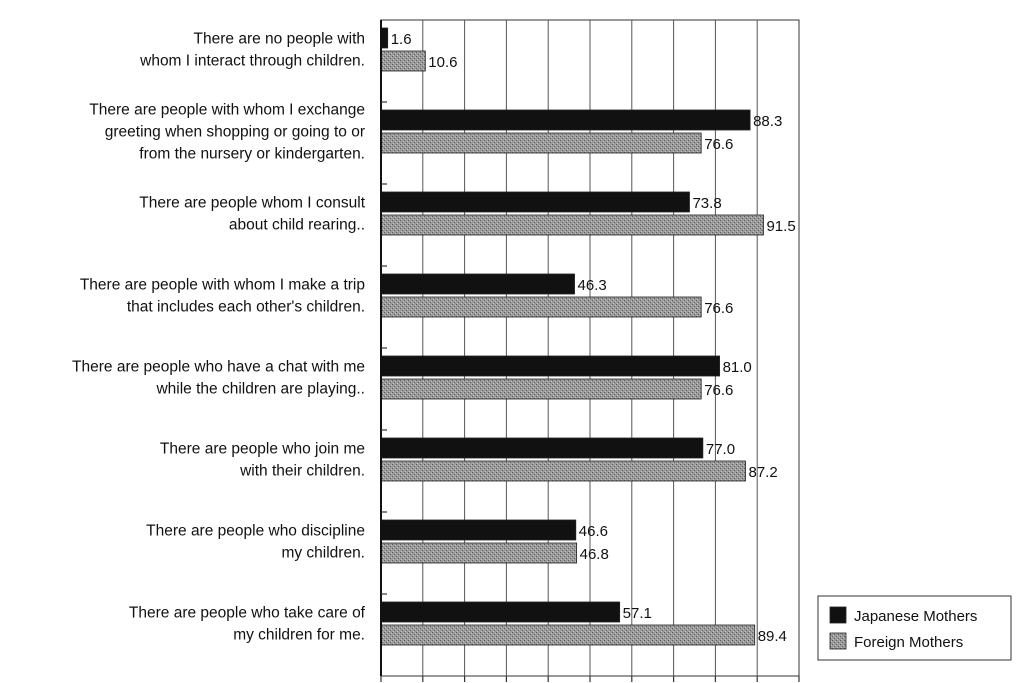 The width and height of the screenshot is (1027, 683). I want to click on value-label: 46.3, so click(592, 285).